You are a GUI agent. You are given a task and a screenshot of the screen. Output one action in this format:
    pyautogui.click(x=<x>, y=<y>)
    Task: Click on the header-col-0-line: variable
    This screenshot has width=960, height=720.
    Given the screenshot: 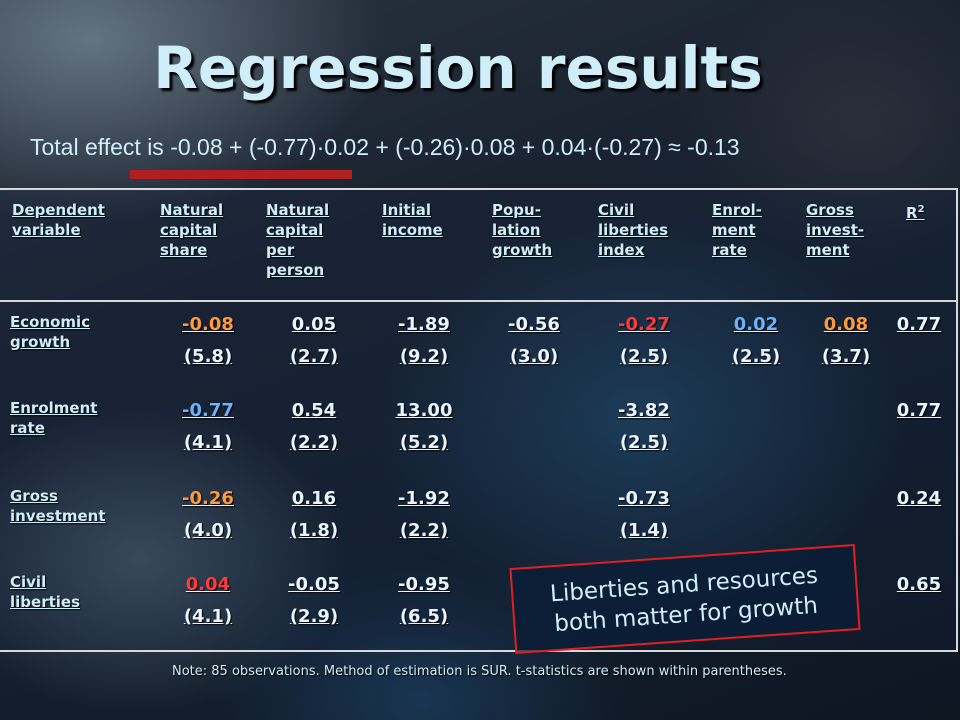 What is the action you would take?
    pyautogui.click(x=46, y=230)
    